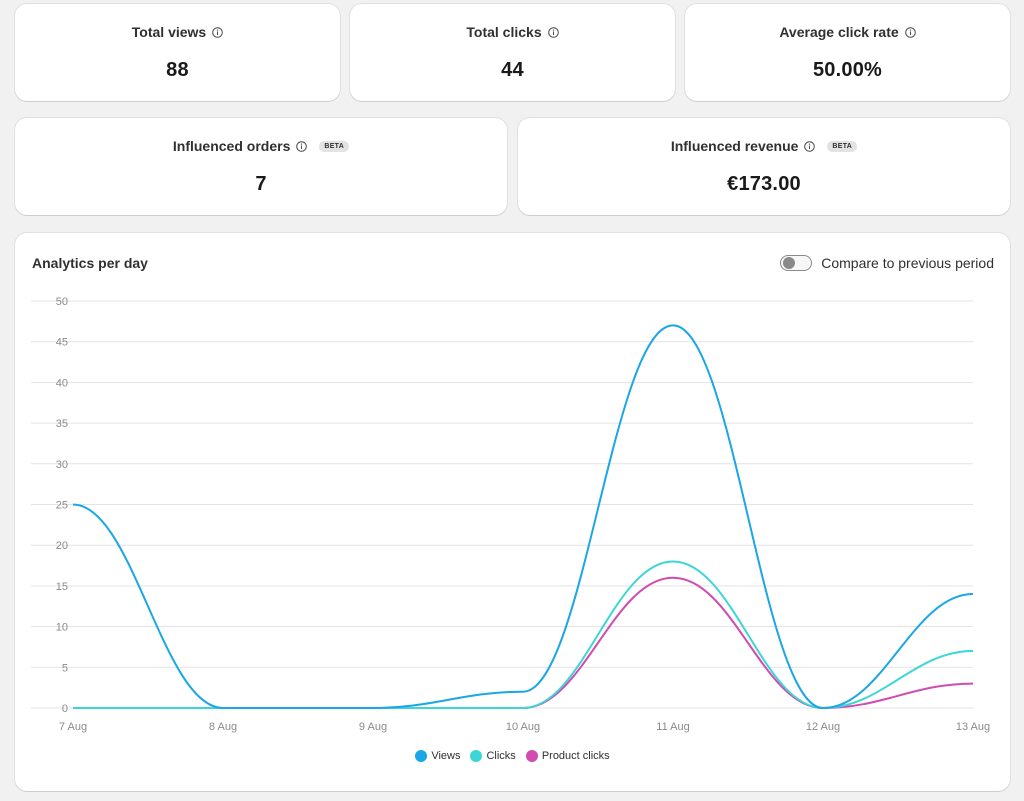 The height and width of the screenshot is (801, 1024). What do you see at coordinates (847, 70) in the screenshot?
I see `metric-value: 50.00%` at bounding box center [847, 70].